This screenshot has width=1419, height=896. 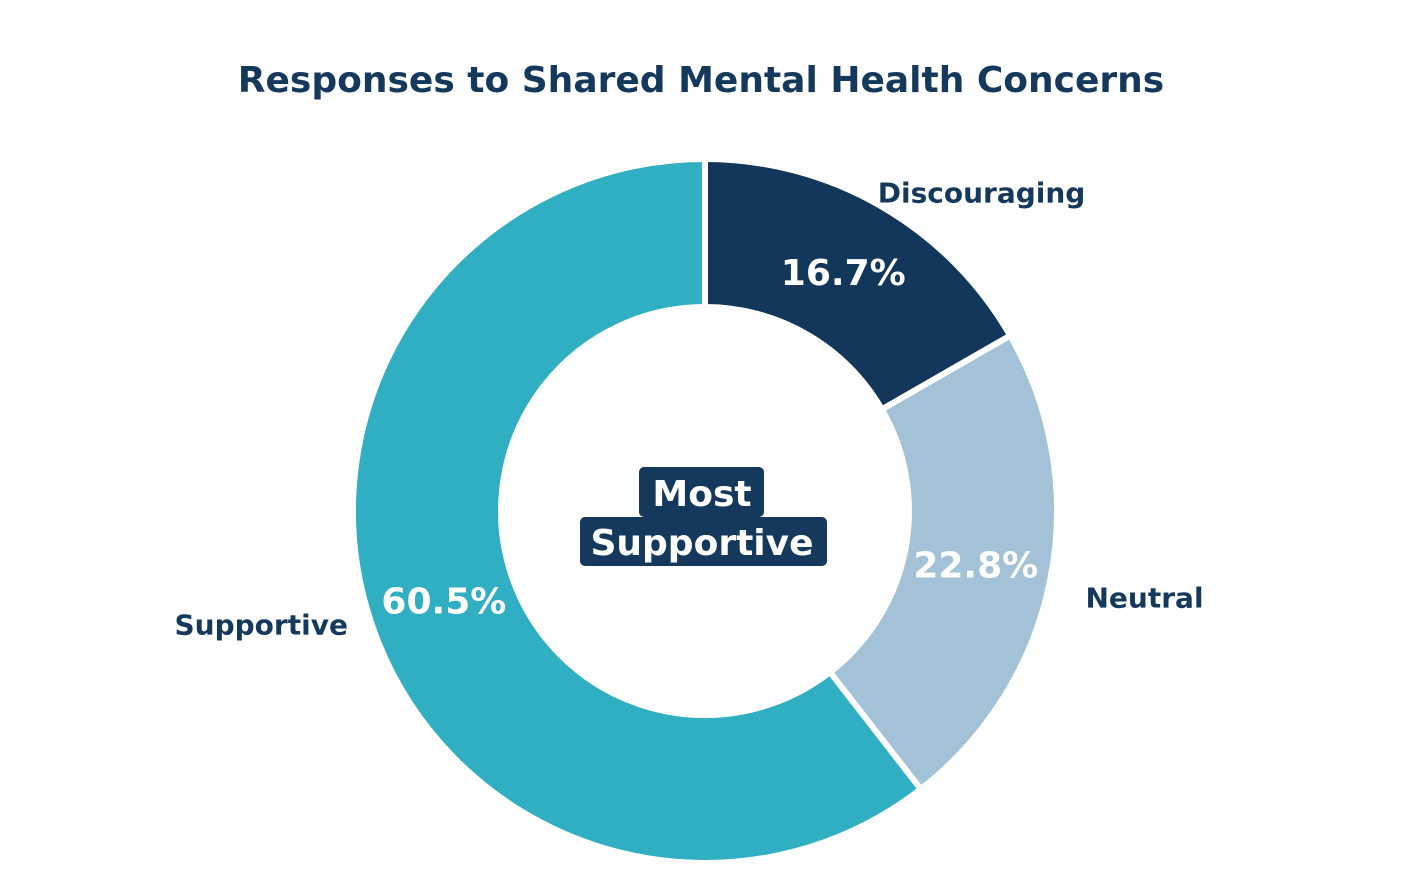 I want to click on category-label-neutral: Neutral, so click(x=1145, y=598).